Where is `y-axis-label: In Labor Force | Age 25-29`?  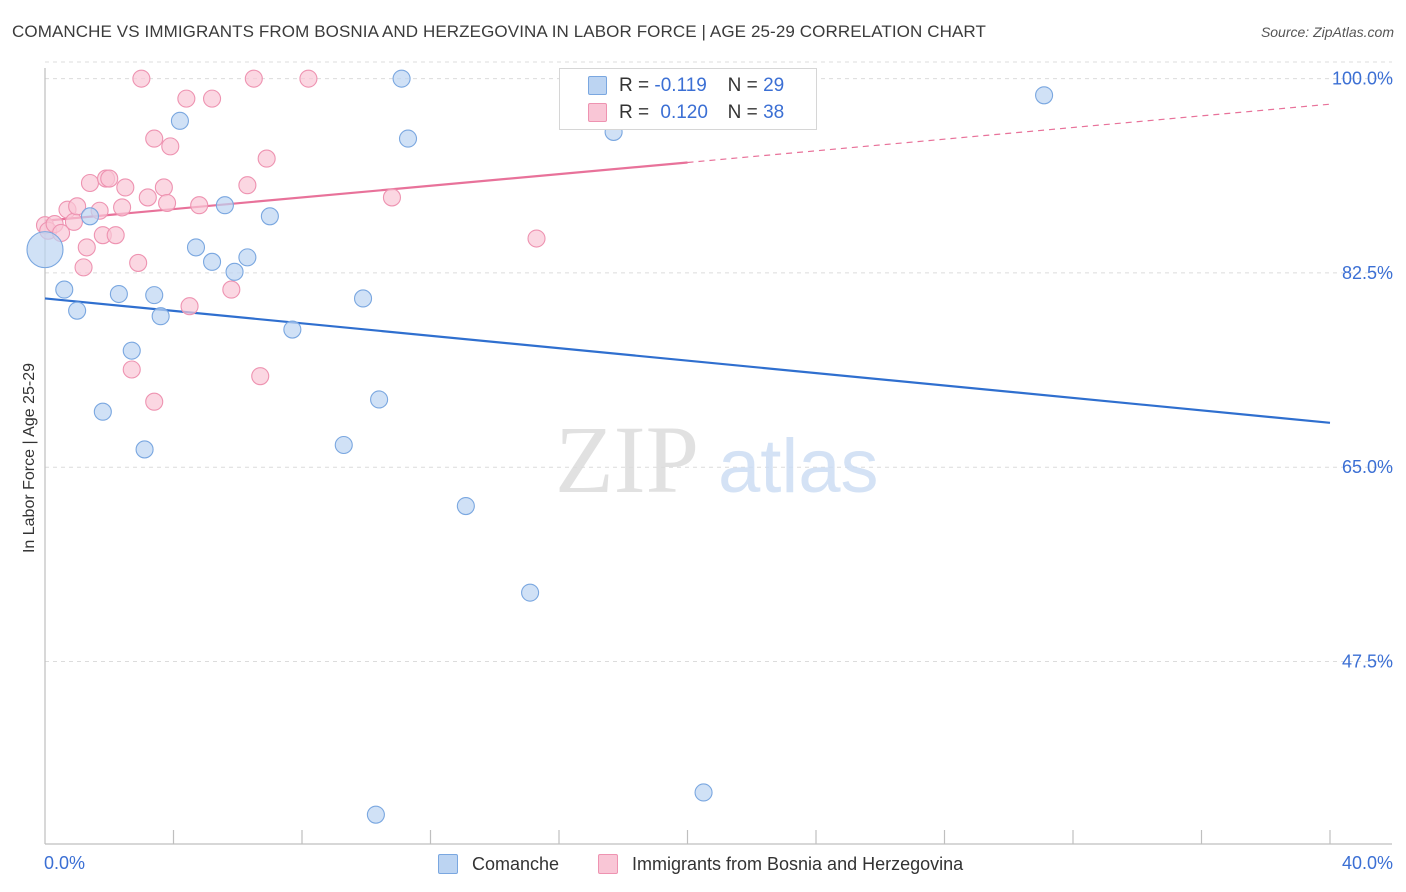 y-axis-label: In Labor Force | Age 25-29 is located at coordinates (29, 458).